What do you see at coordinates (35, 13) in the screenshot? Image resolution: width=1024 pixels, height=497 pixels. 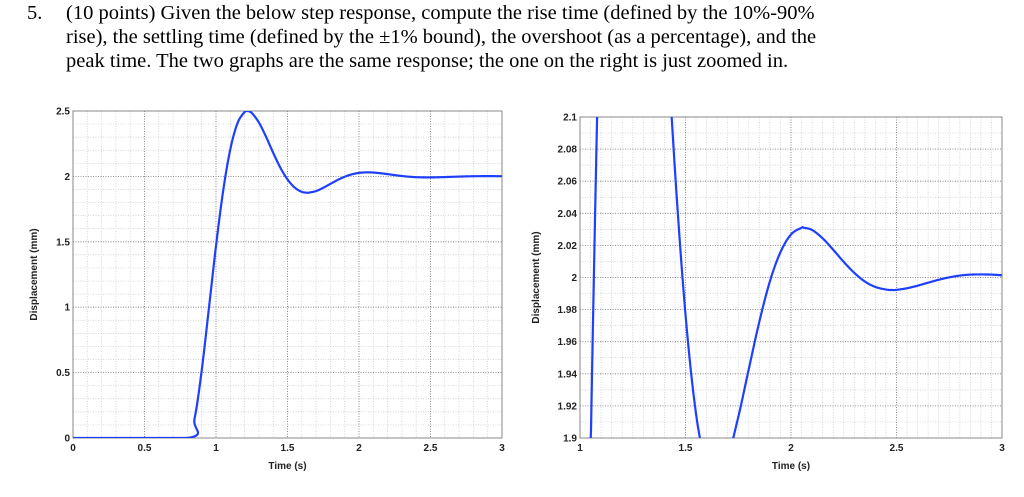 I see `question-number: 5.` at bounding box center [35, 13].